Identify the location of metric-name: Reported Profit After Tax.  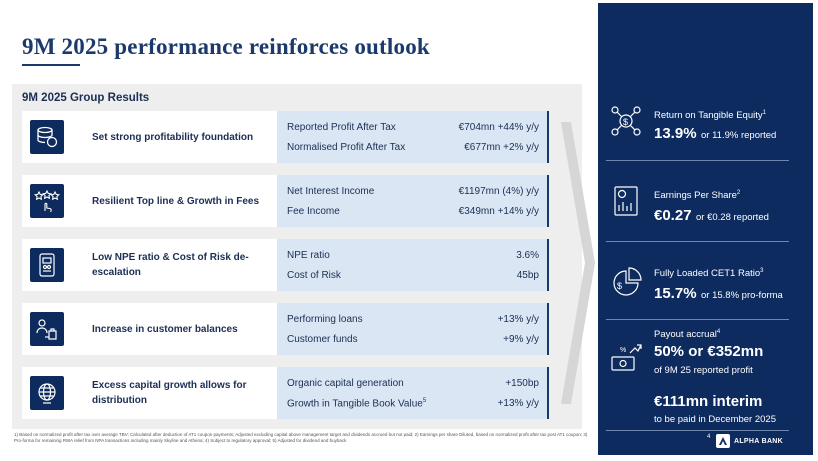
(341, 127).